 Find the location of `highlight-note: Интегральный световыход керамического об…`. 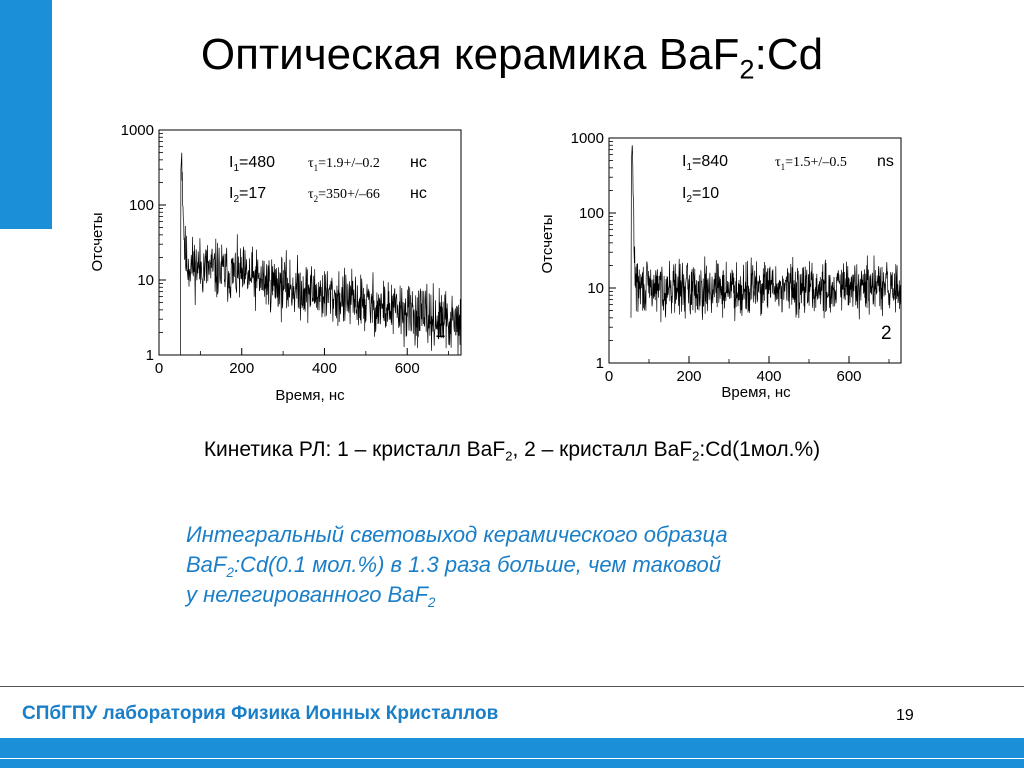

highlight-note: Интегральный световыход керамического об… is located at coordinates (516, 565).